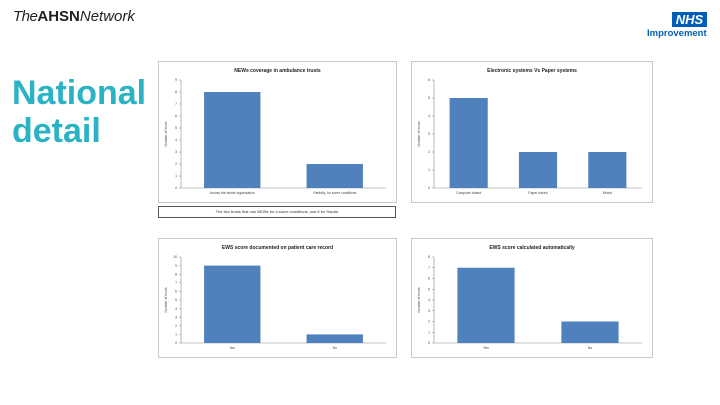 The width and height of the screenshot is (720, 405). I want to click on chart-title: EWS score calculated automatically, so click(532, 248).